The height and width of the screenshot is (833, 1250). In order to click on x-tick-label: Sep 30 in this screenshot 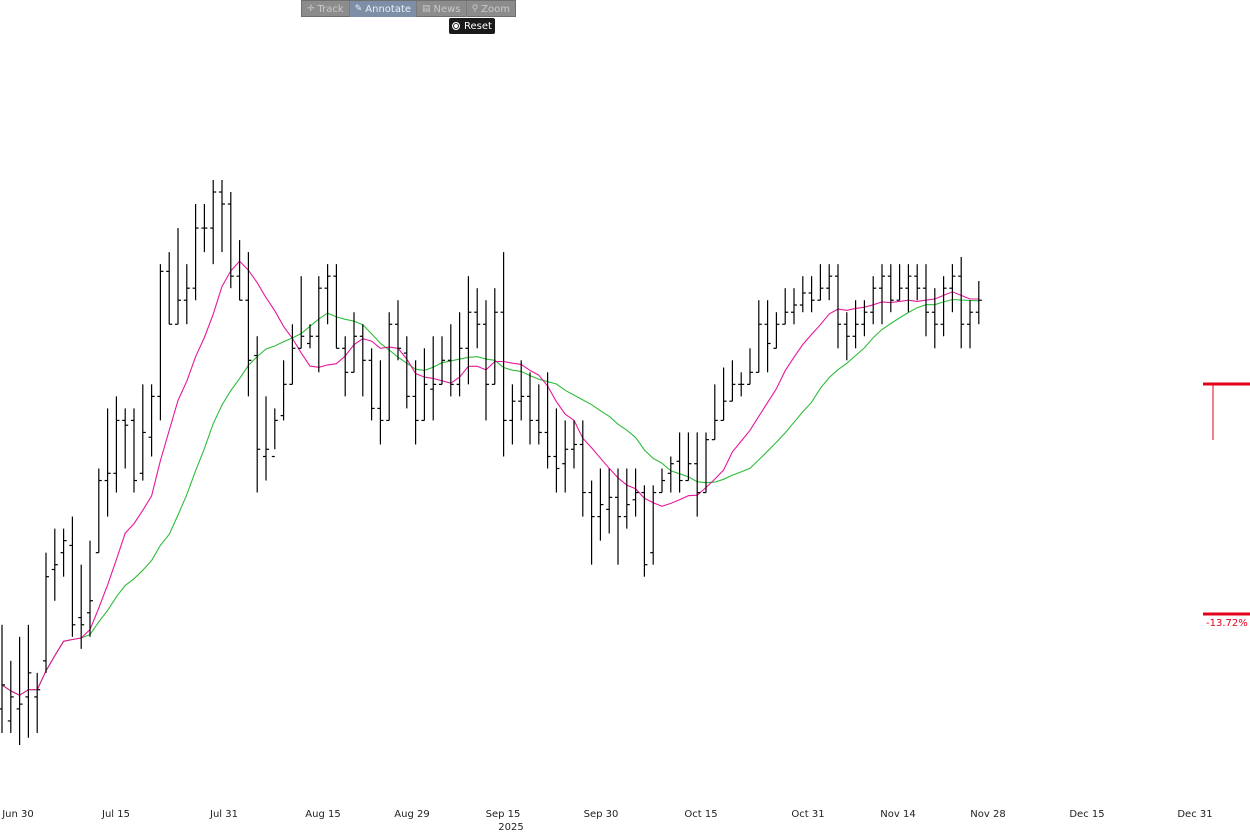, I will do `click(601, 814)`.